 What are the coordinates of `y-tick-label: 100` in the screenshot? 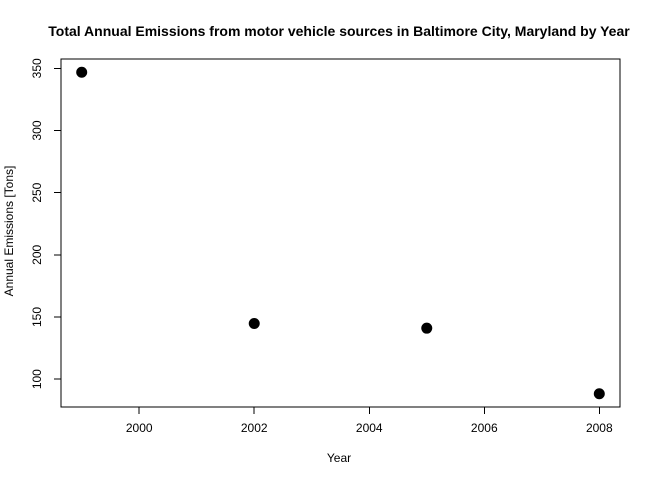 It's located at (37, 379).